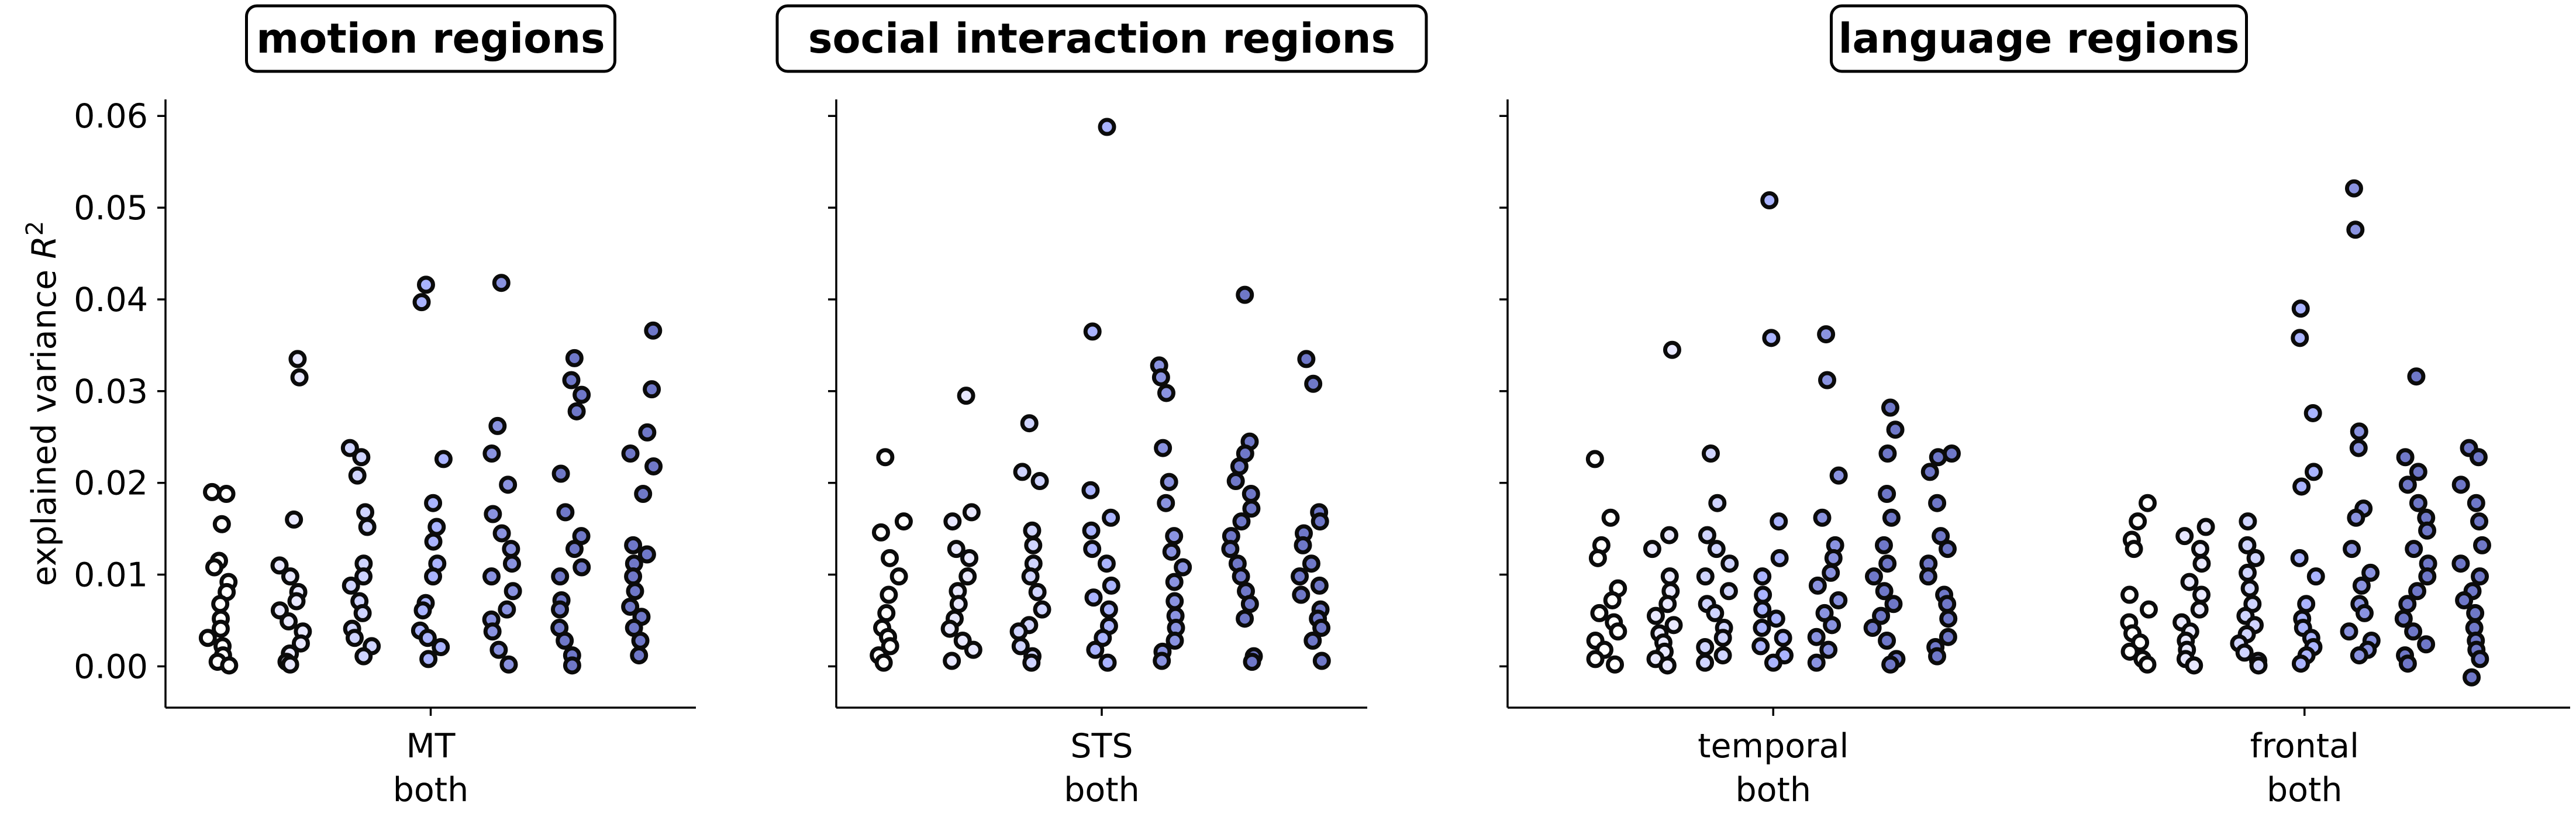 This screenshot has width=2576, height=817. Describe the element at coordinates (111, 300) in the screenshot. I see `y-tick-label: 0.04` at that location.